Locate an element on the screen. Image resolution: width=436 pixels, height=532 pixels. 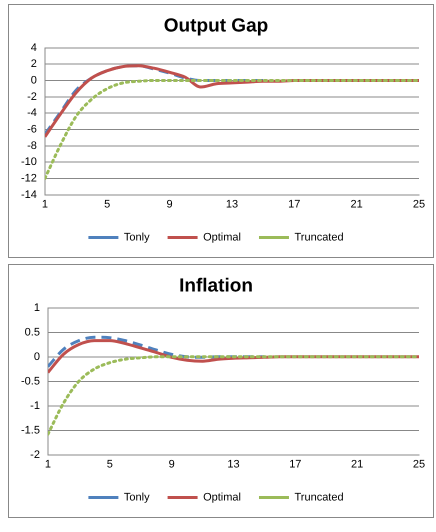
y-tick-label: 2 is located at coordinates (33, 64).